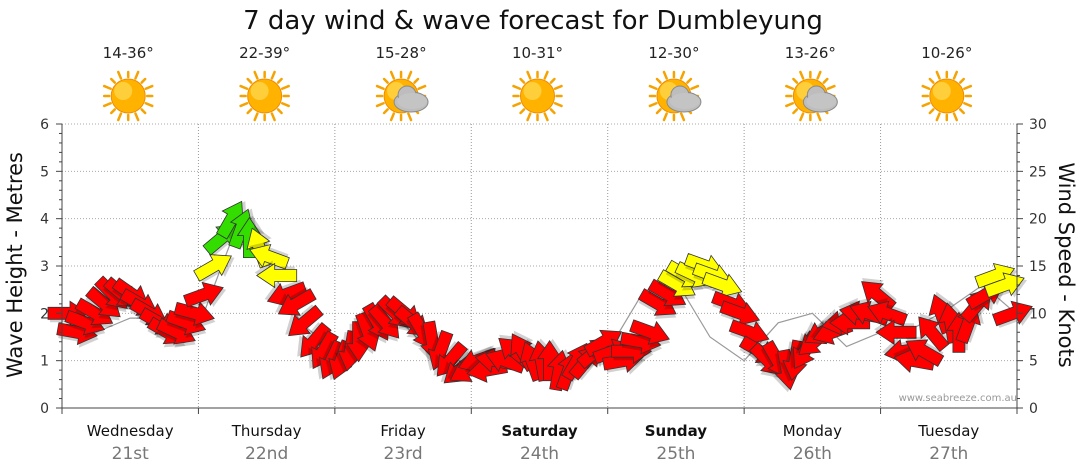 This screenshot has height=475, width=1080. What do you see at coordinates (812, 454) in the screenshot?
I see `day-date: 26th` at bounding box center [812, 454].